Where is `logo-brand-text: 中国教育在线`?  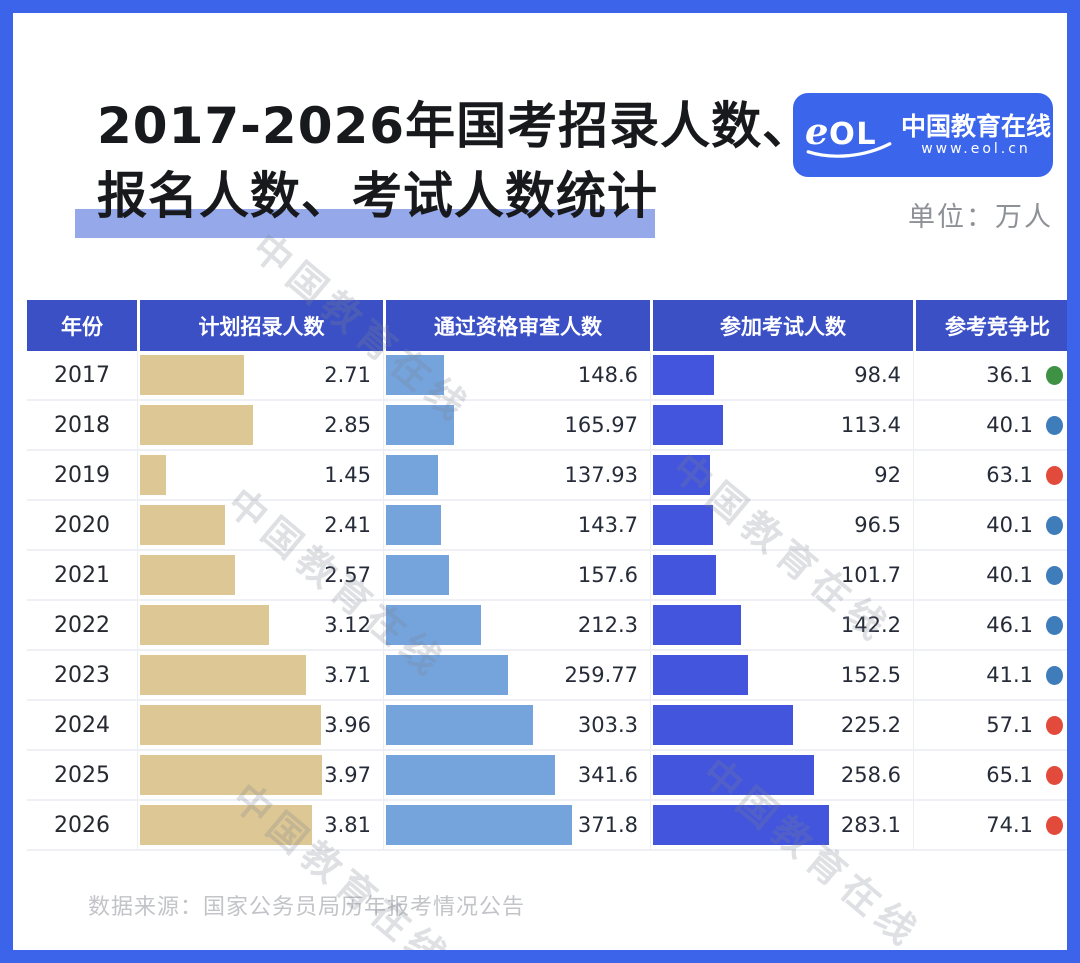 logo-brand-text: 中国教育在线 is located at coordinates (976, 126).